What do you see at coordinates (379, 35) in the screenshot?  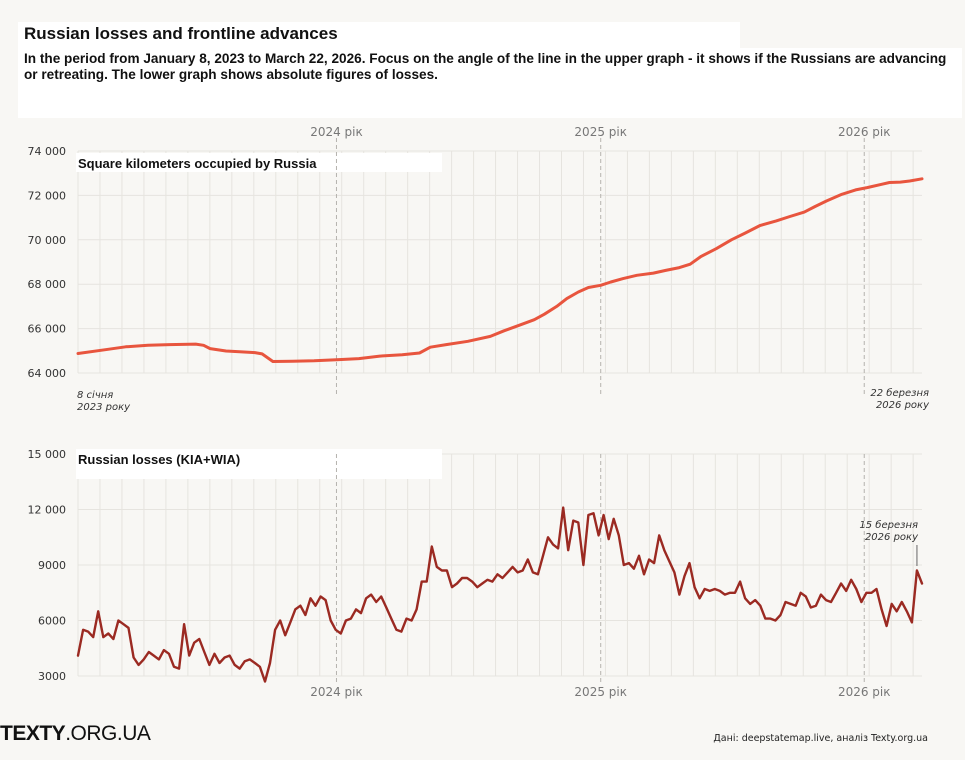 I see `title-background` at bounding box center [379, 35].